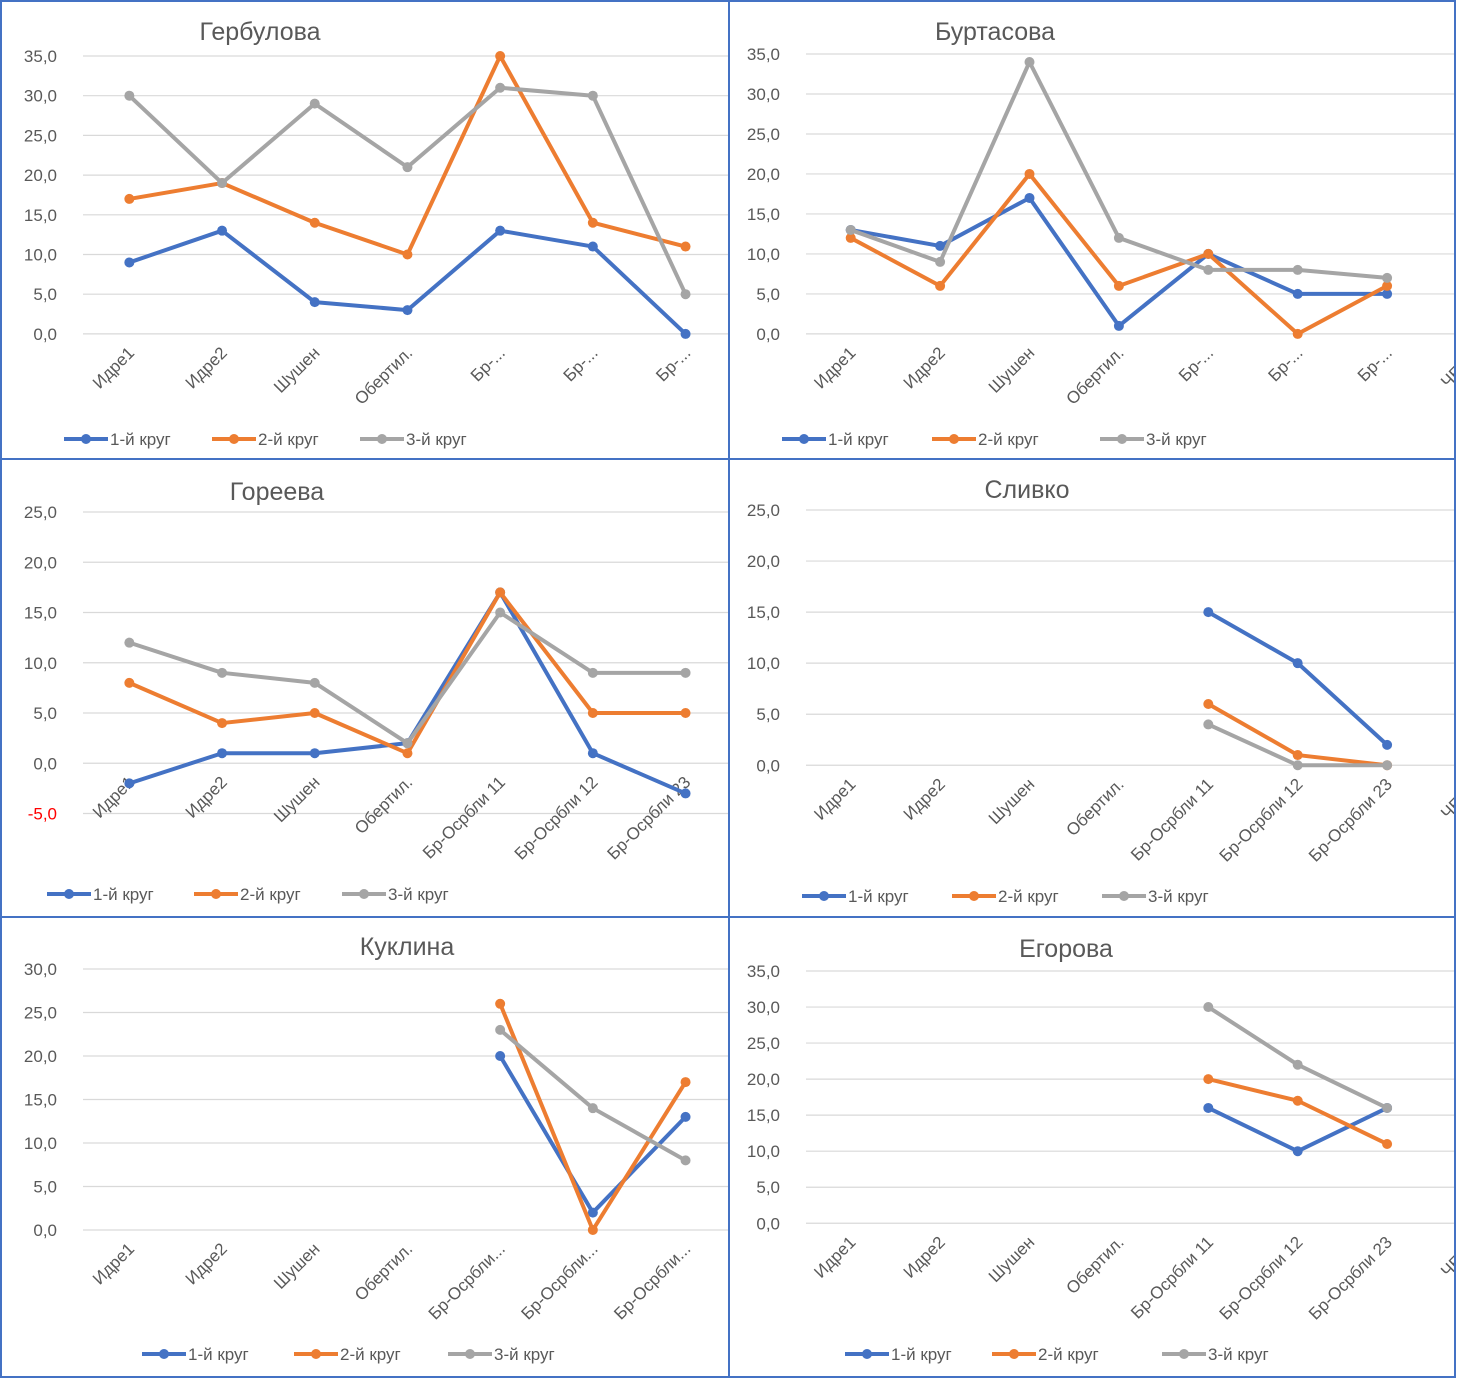  I want to click on y-tick-label: 10,0, so click(40, 663).